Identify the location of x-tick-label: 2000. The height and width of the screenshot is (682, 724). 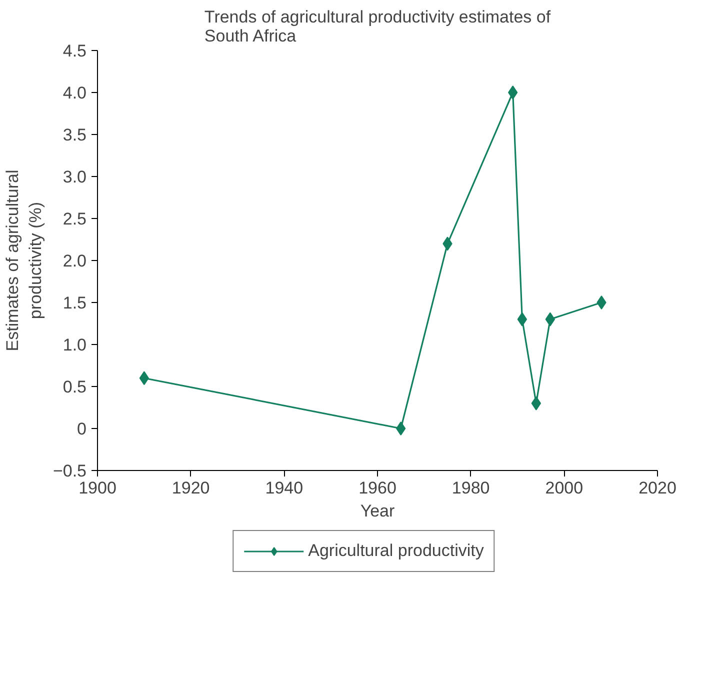
(564, 488).